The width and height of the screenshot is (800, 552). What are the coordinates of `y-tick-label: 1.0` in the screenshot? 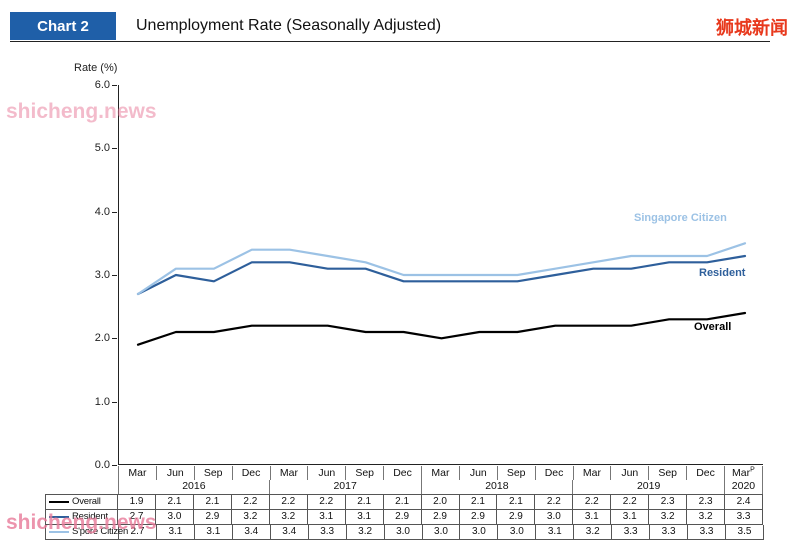 It's located at (102, 401).